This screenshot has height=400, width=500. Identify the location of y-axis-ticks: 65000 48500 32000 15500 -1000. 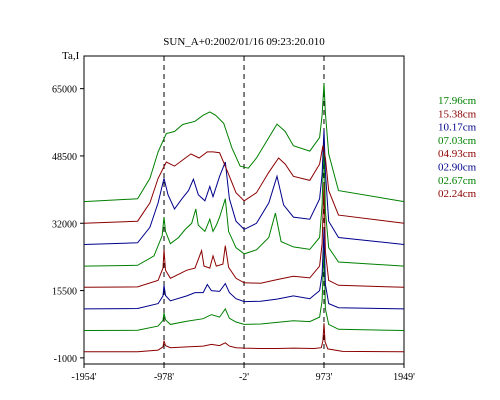
(68, 225).